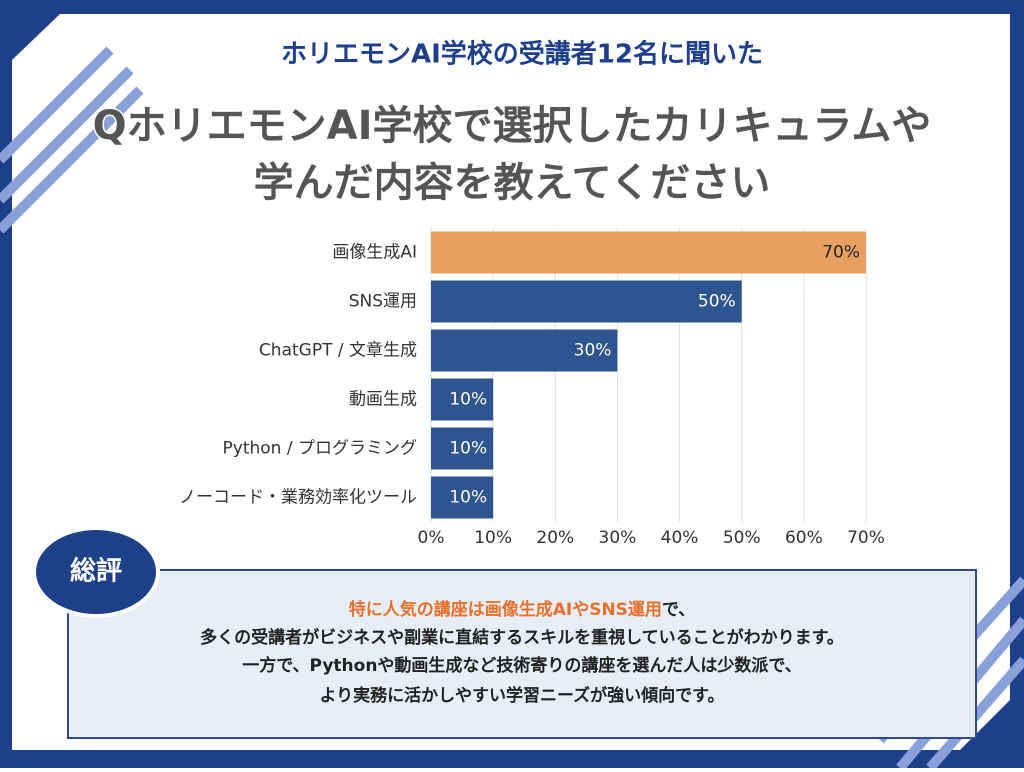  I want to click on value-label: 30%, so click(593, 351).